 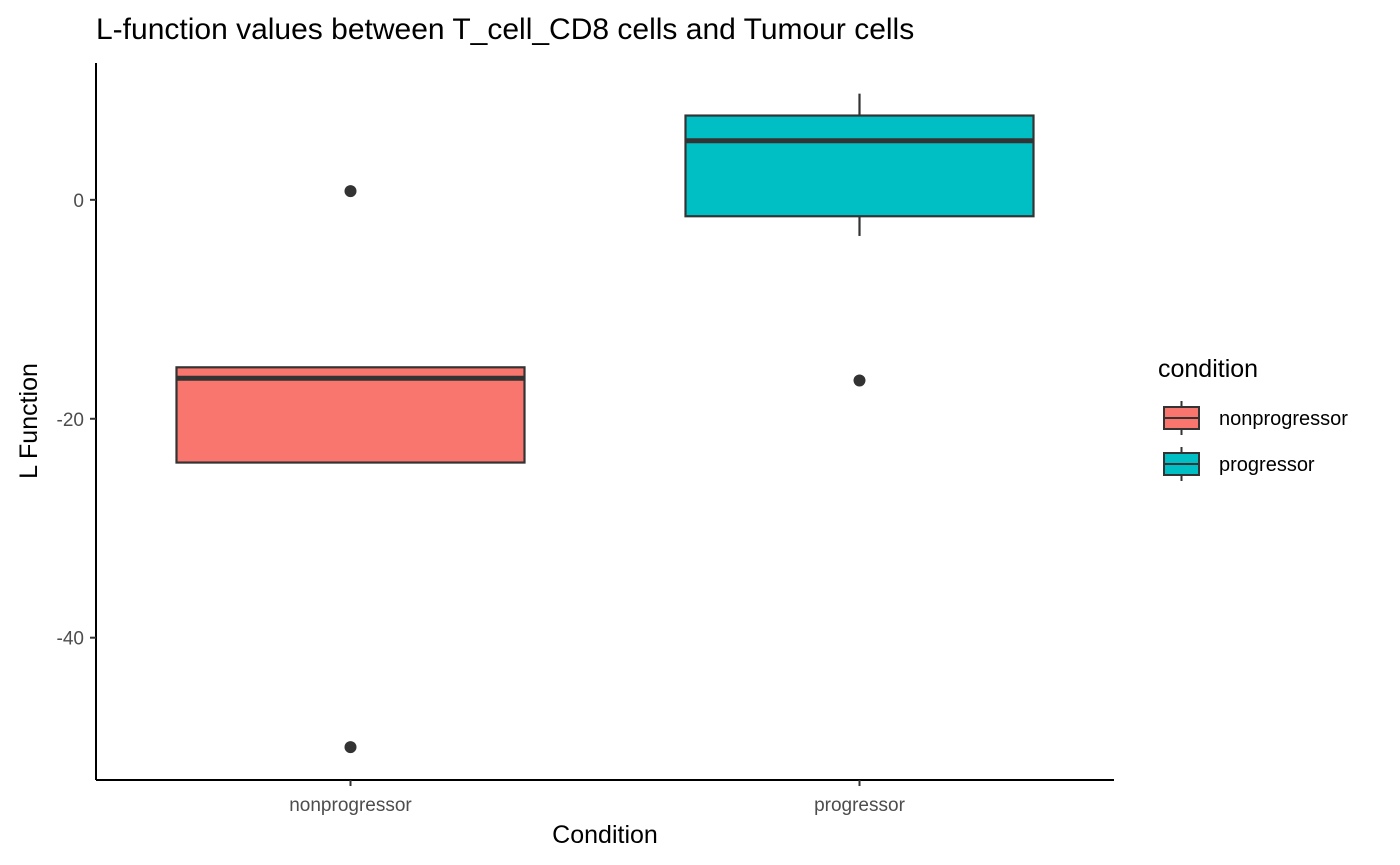 What do you see at coordinates (70, 639) in the screenshot?
I see `y-tick-label: -40` at bounding box center [70, 639].